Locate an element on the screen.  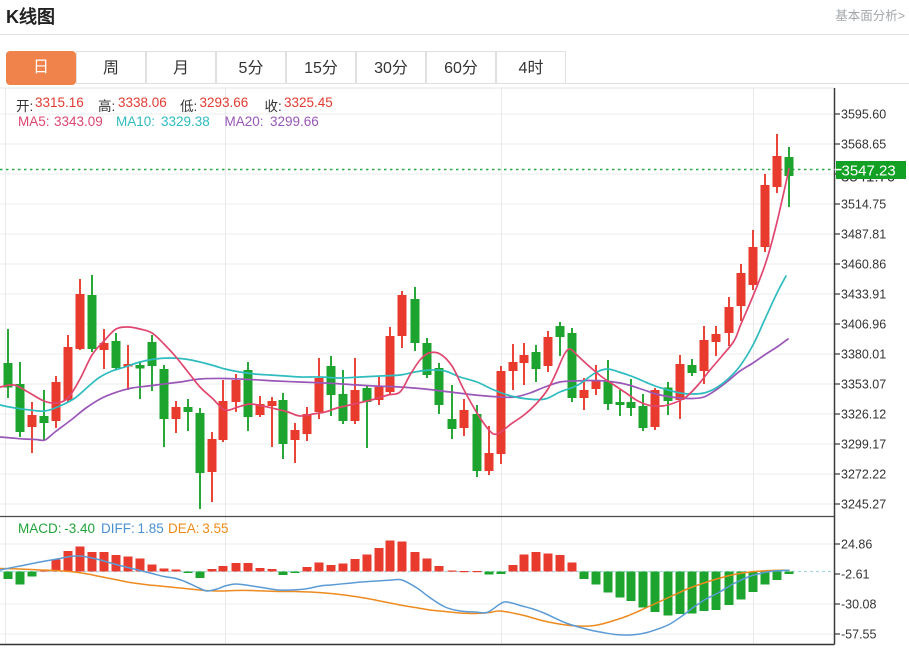
svg-text: 3568.65 is located at coordinates (863, 145).